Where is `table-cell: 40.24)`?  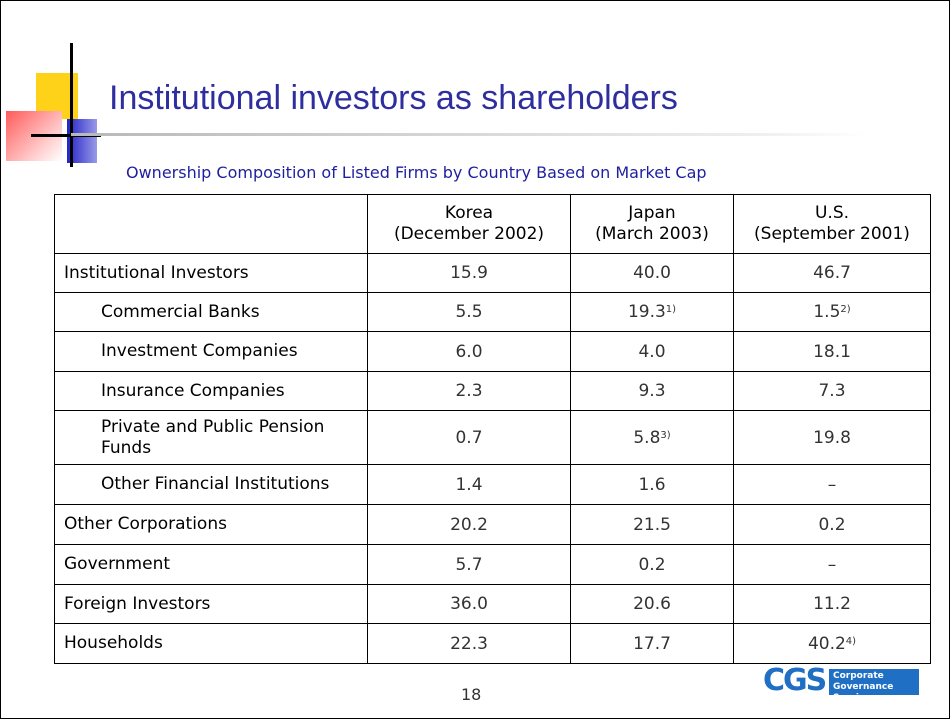
table-cell: 40.24) is located at coordinates (832, 643).